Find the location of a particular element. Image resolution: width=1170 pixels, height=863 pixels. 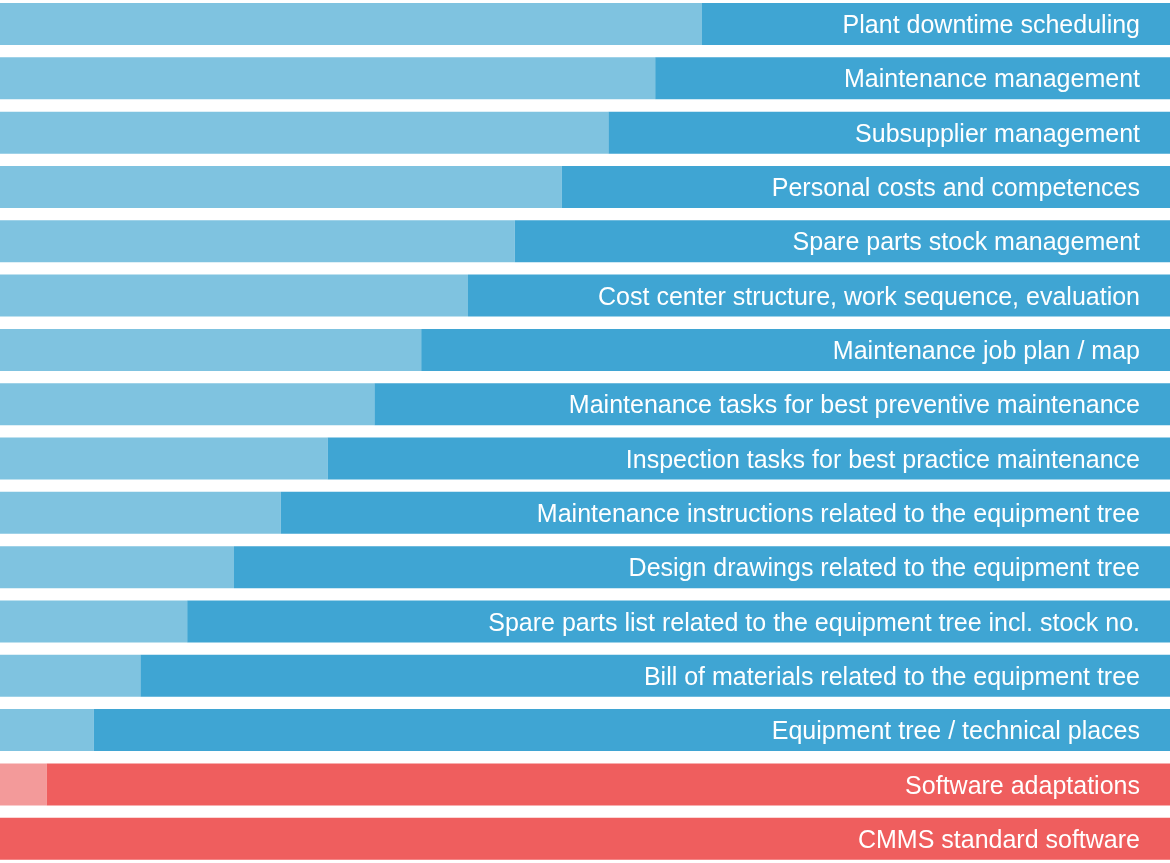

y-tick-label: Cost center structure, work sequence, evaluation is located at coordinates (869, 295).